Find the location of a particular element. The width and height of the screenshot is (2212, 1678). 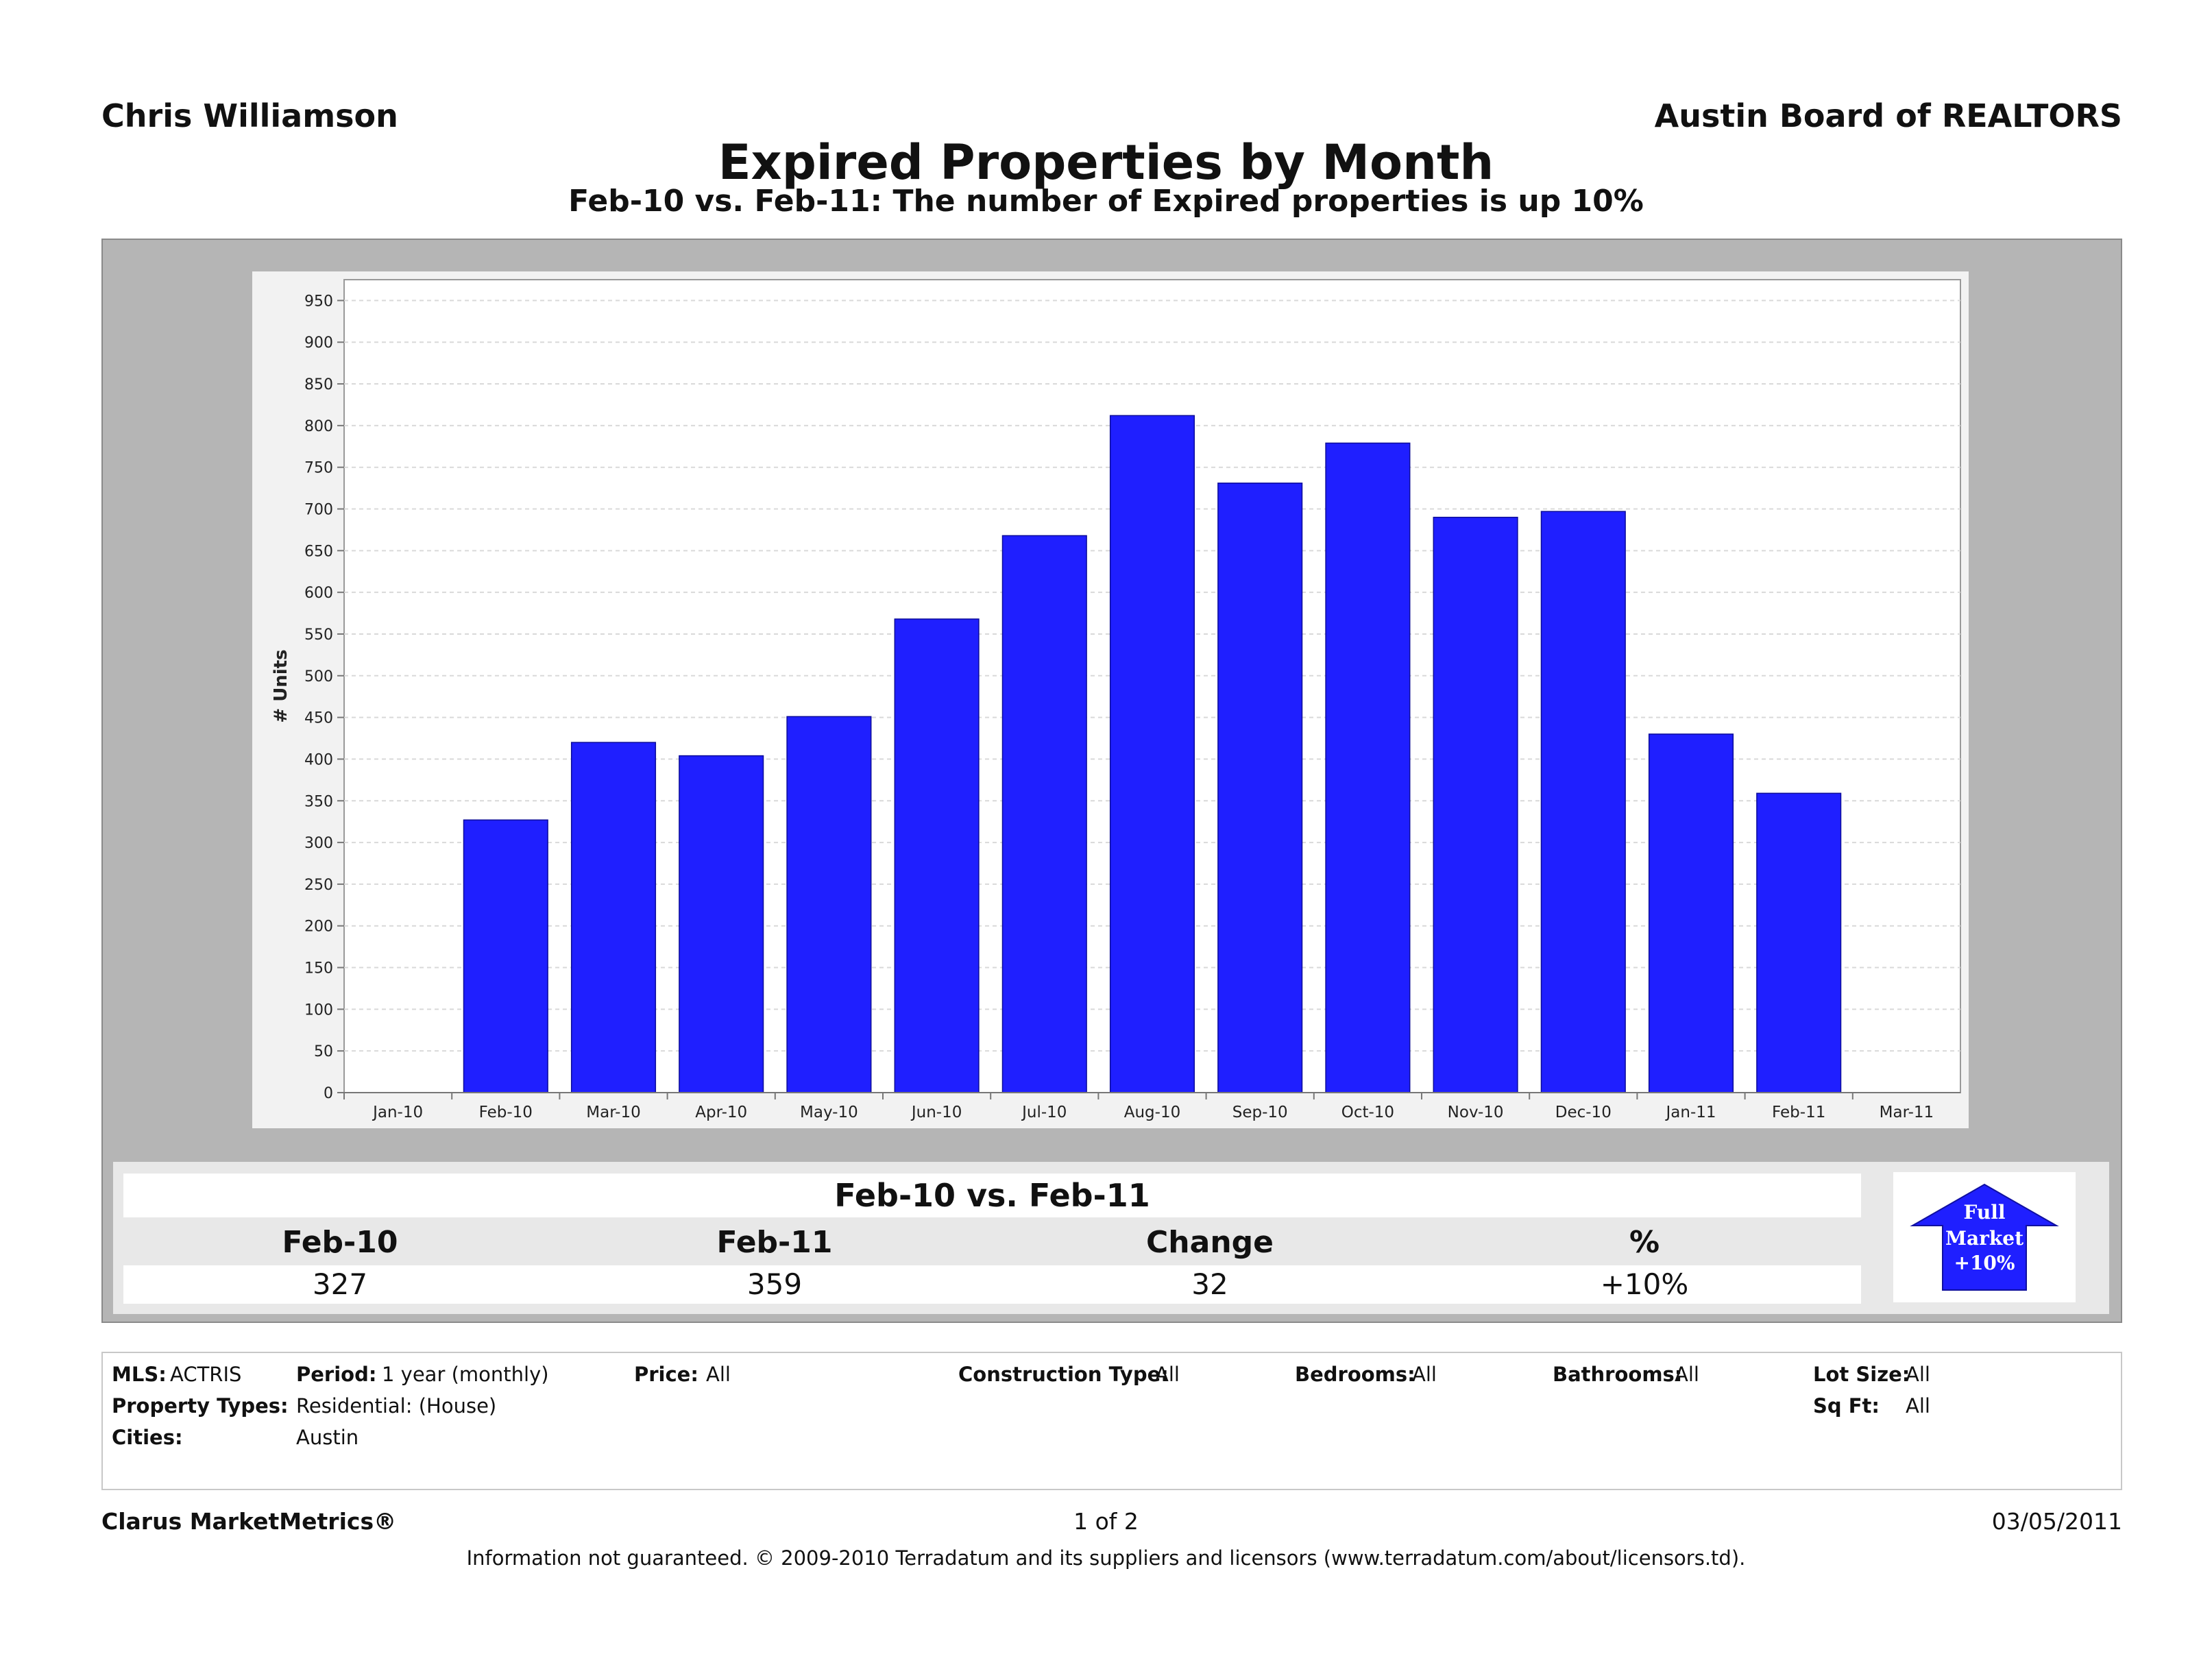

footer-brand: Clarus MarketMetrics® is located at coordinates (249, 1521).